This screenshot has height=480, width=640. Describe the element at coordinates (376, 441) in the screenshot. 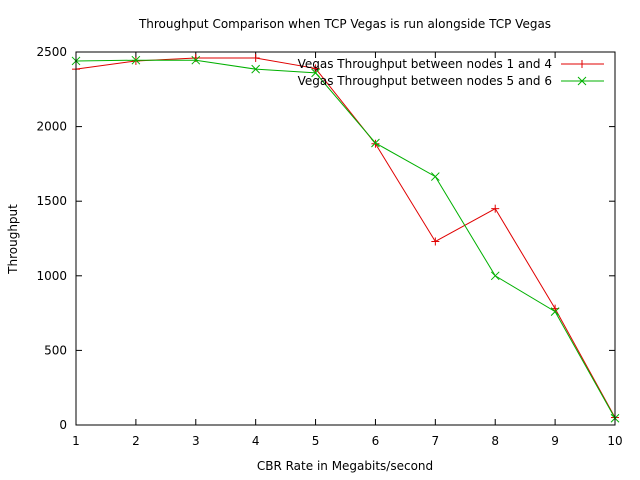

I see `x-tick-label: 6` at that location.